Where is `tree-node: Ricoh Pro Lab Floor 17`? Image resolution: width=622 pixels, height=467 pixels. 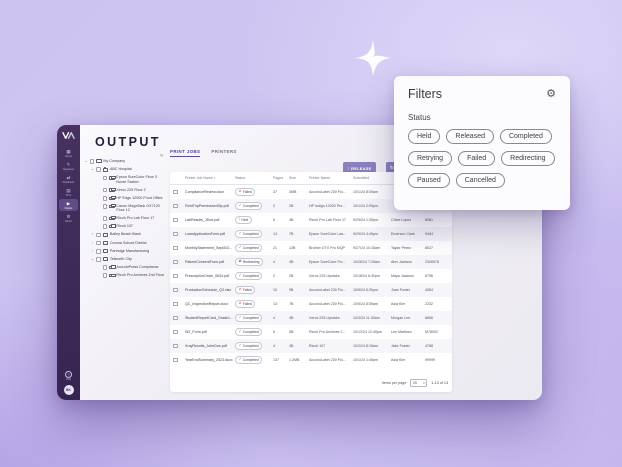 tree-node: Ricoh Pro Lab Floor 17 is located at coordinates (125, 218).